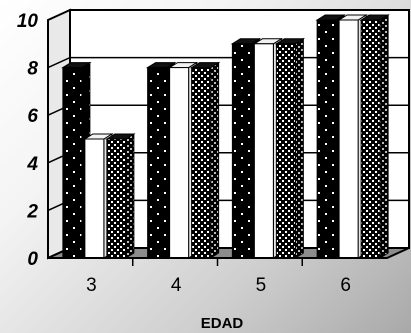 This screenshot has height=333, width=411. What do you see at coordinates (91, 285) in the screenshot?
I see `x-tick-label: 3` at bounding box center [91, 285].